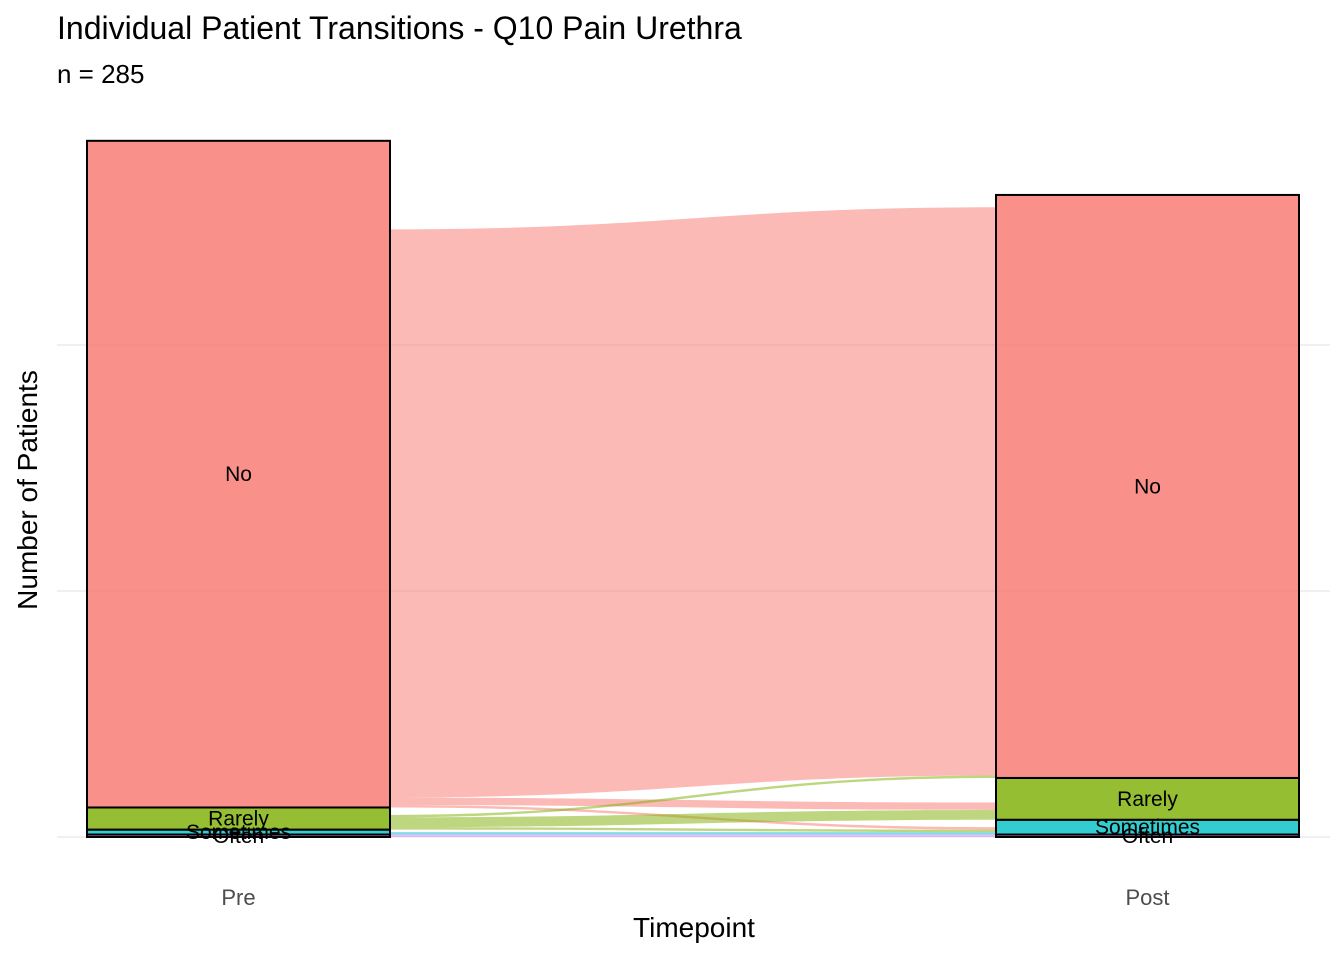 This screenshot has width=1344, height=960. Describe the element at coordinates (238, 836) in the screenshot. I see `stratum-label-pre-often: Often` at that location.